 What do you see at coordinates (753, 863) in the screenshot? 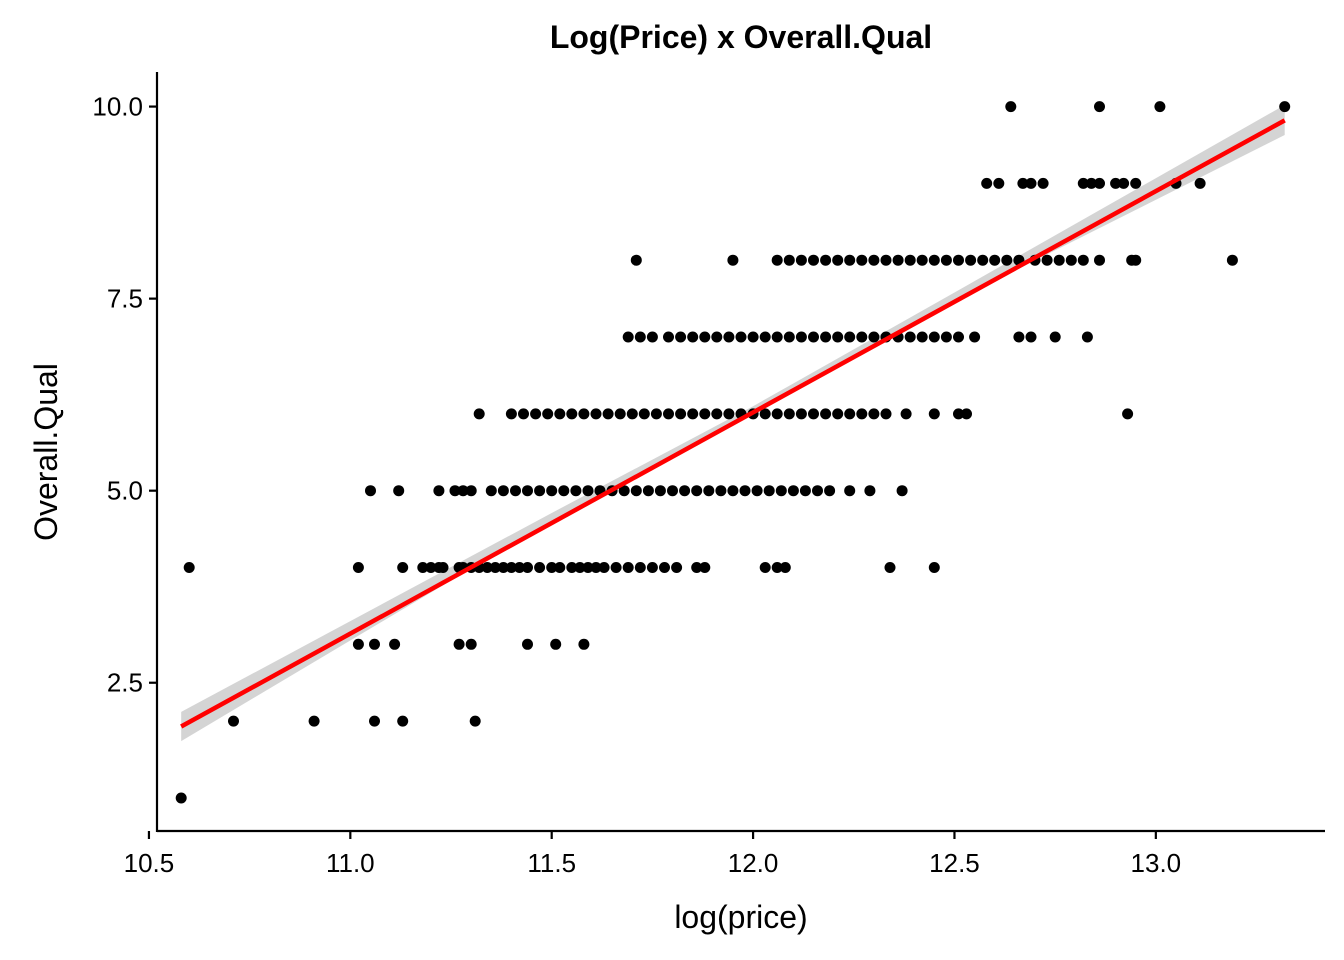
I see `x-tick-label: 12.0` at bounding box center [753, 863].